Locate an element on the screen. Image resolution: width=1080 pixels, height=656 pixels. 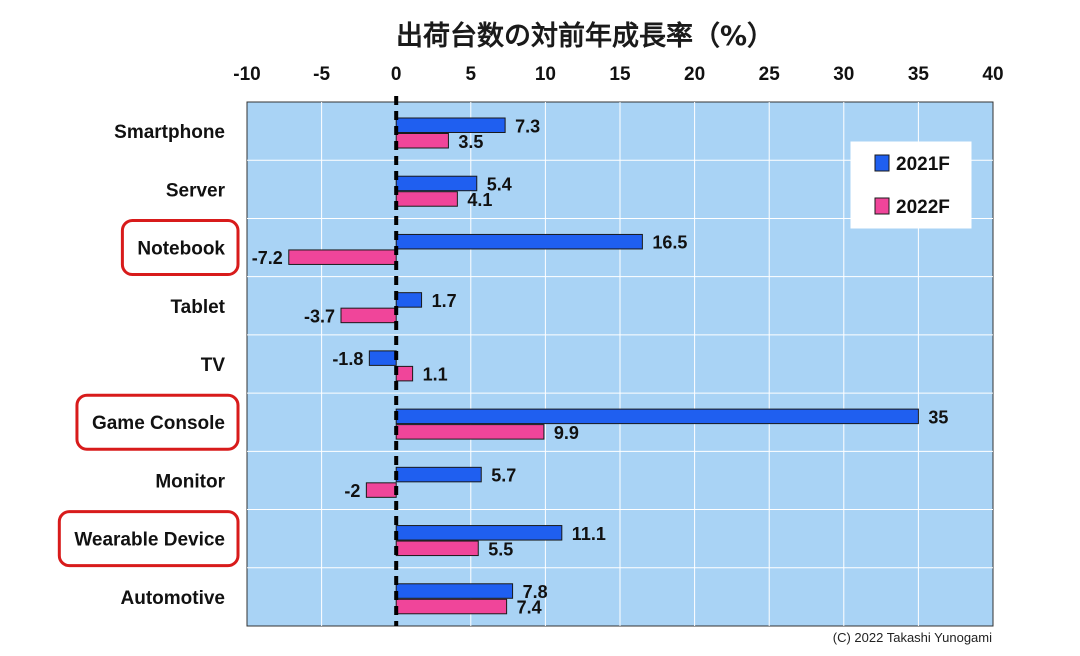
legend-box is located at coordinates (911, 185).